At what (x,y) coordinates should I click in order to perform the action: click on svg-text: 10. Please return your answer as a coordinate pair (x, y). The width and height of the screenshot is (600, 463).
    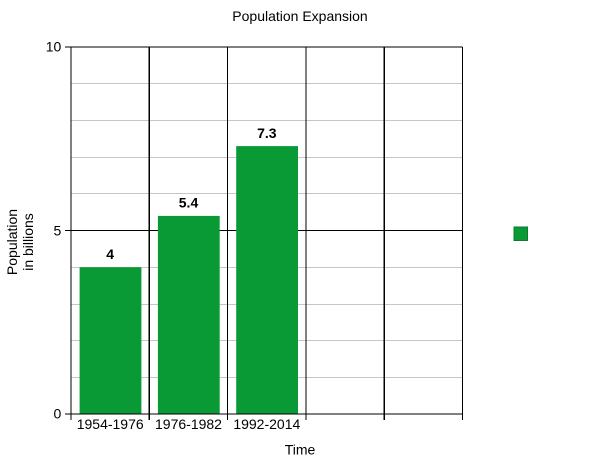
    Looking at the image, I should click on (54, 47).